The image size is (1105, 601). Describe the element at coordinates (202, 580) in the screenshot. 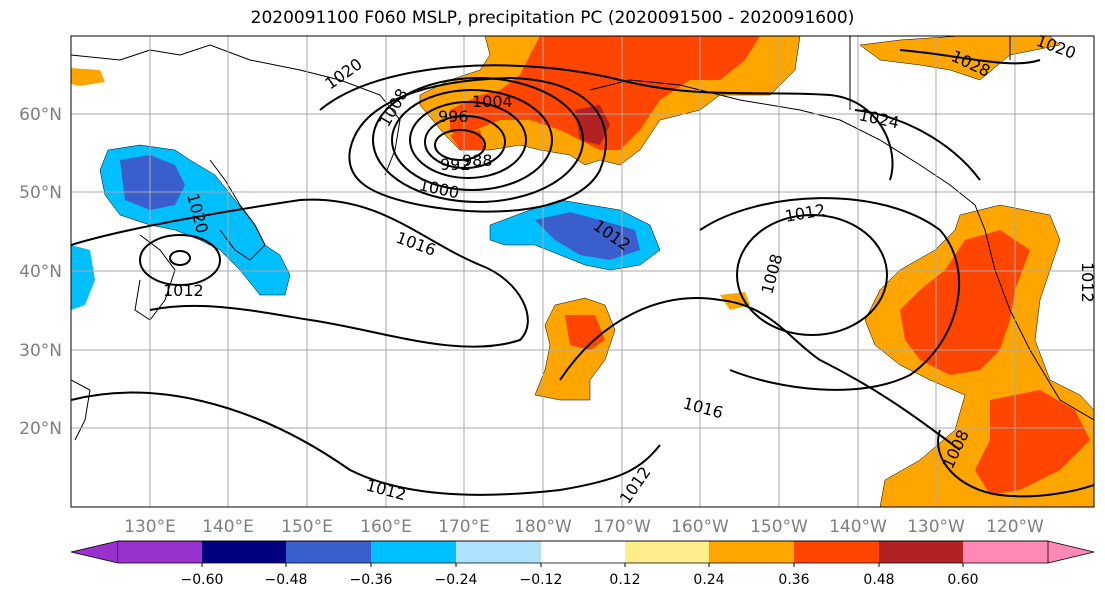

I see `colorbar-label: −0.60` at that location.